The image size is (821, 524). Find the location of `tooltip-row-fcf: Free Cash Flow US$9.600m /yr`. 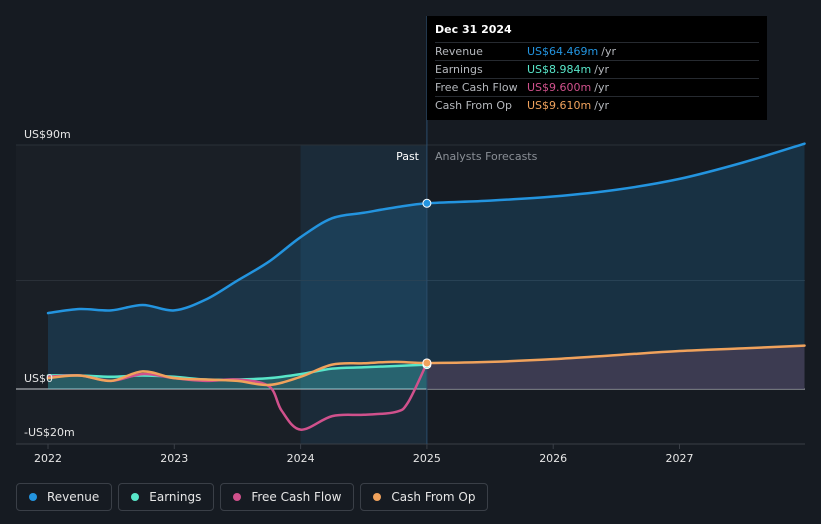

tooltip-row-fcf: Free Cash Flow US$9.600m /yr is located at coordinates (597, 87).